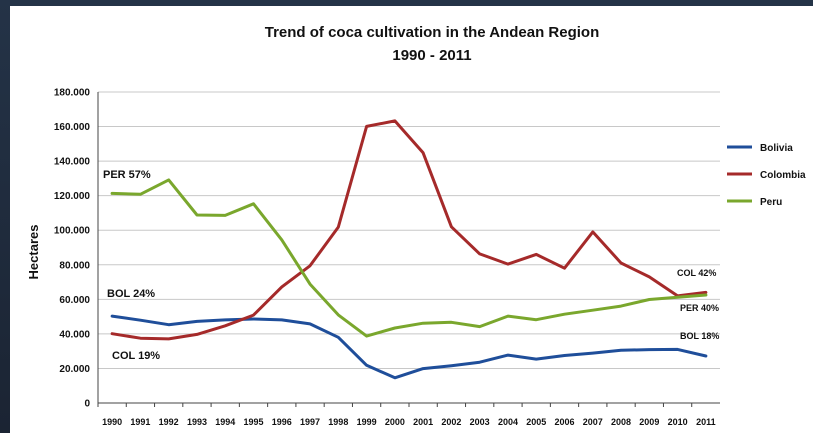 Image resolution: width=813 pixels, height=433 pixels. What do you see at coordinates (771, 202) in the screenshot?
I see `legend-label-peru: Peru` at bounding box center [771, 202].